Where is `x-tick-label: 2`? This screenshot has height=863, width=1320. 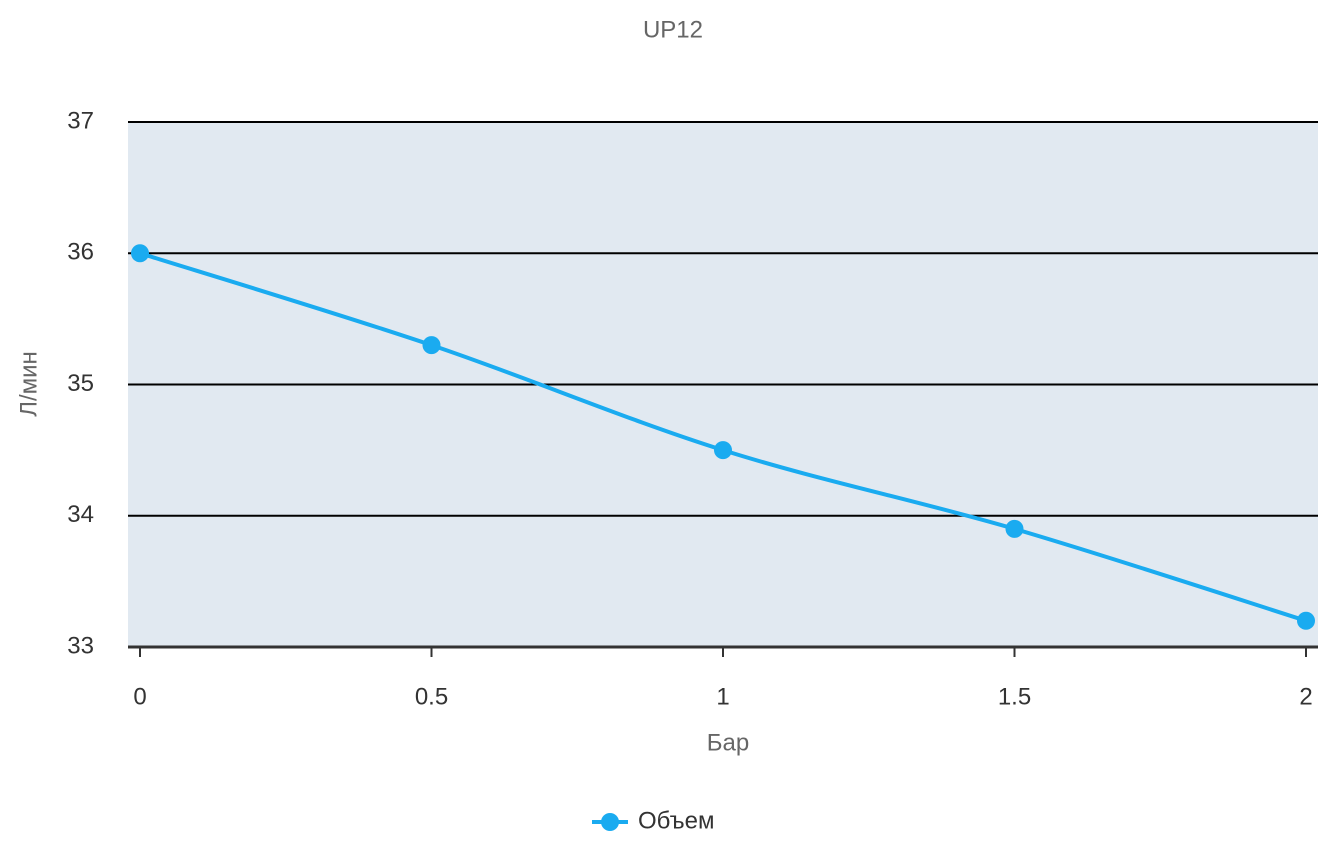
x-tick-label: 2 is located at coordinates (1305, 696).